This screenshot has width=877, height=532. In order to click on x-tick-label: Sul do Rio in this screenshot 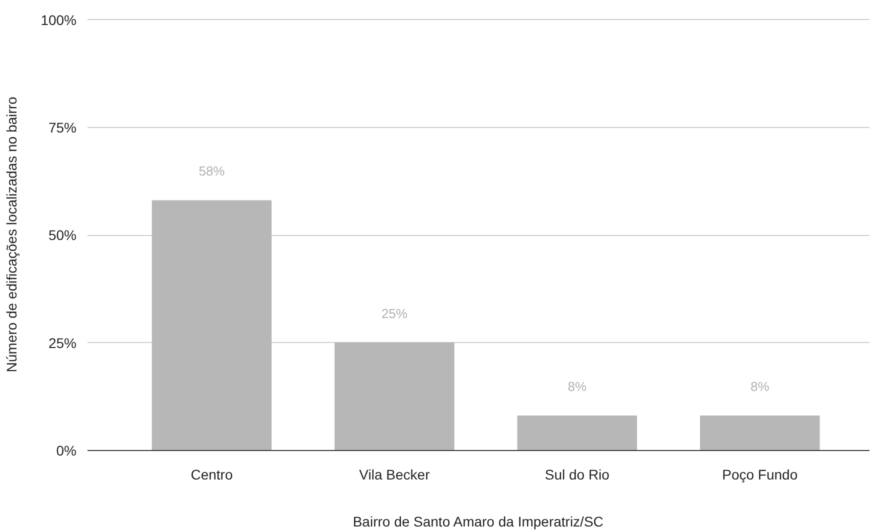, I will do `click(577, 474)`.